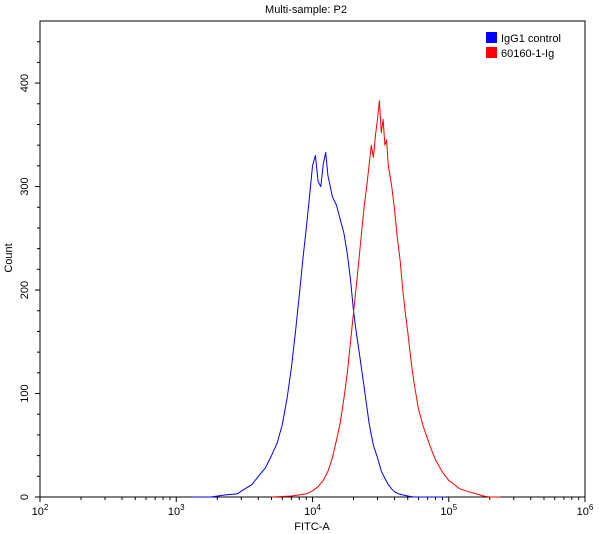  Describe the element at coordinates (531, 39) in the screenshot. I see `legend-label: IgG1 control` at that location.